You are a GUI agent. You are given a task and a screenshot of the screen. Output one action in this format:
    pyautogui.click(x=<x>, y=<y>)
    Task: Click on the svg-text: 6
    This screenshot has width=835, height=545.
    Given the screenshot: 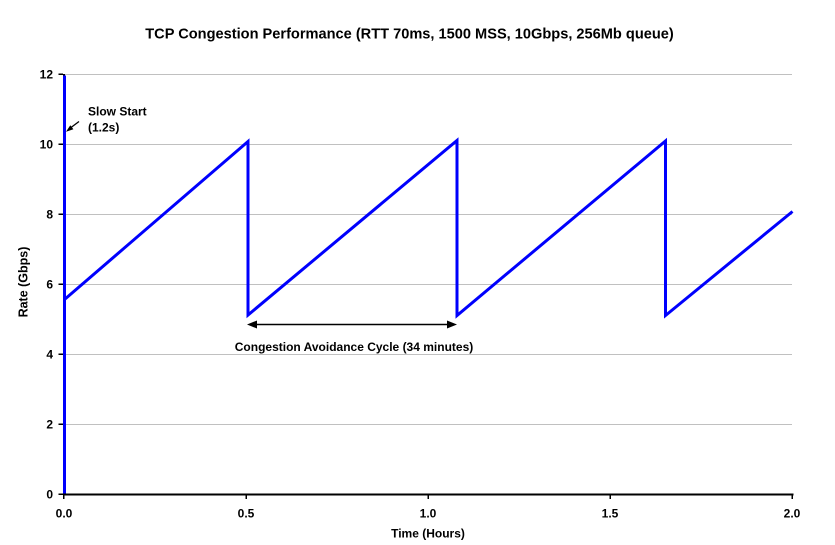 What is the action you would take?
    pyautogui.click(x=49, y=285)
    